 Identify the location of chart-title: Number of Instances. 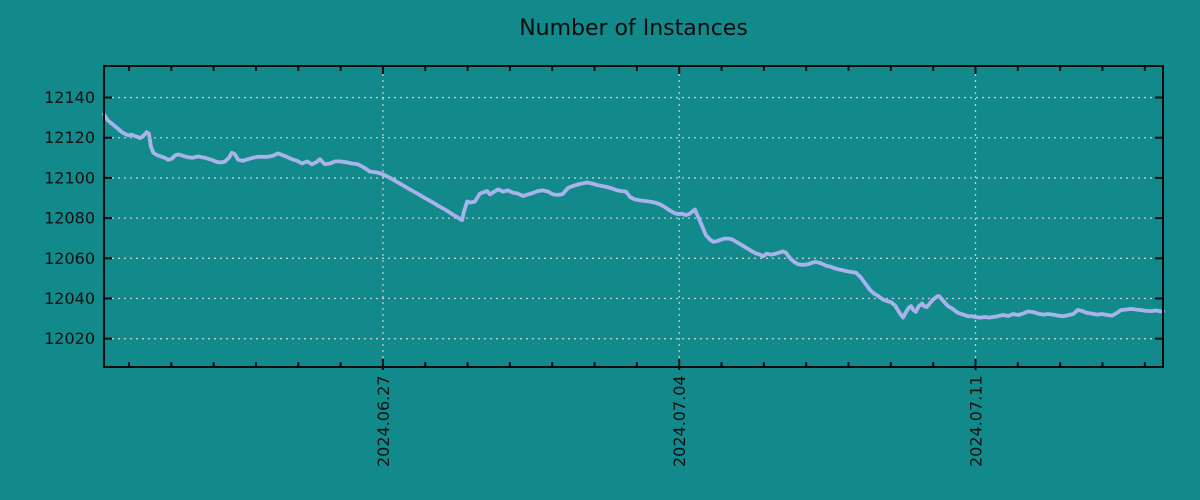
(633, 28).